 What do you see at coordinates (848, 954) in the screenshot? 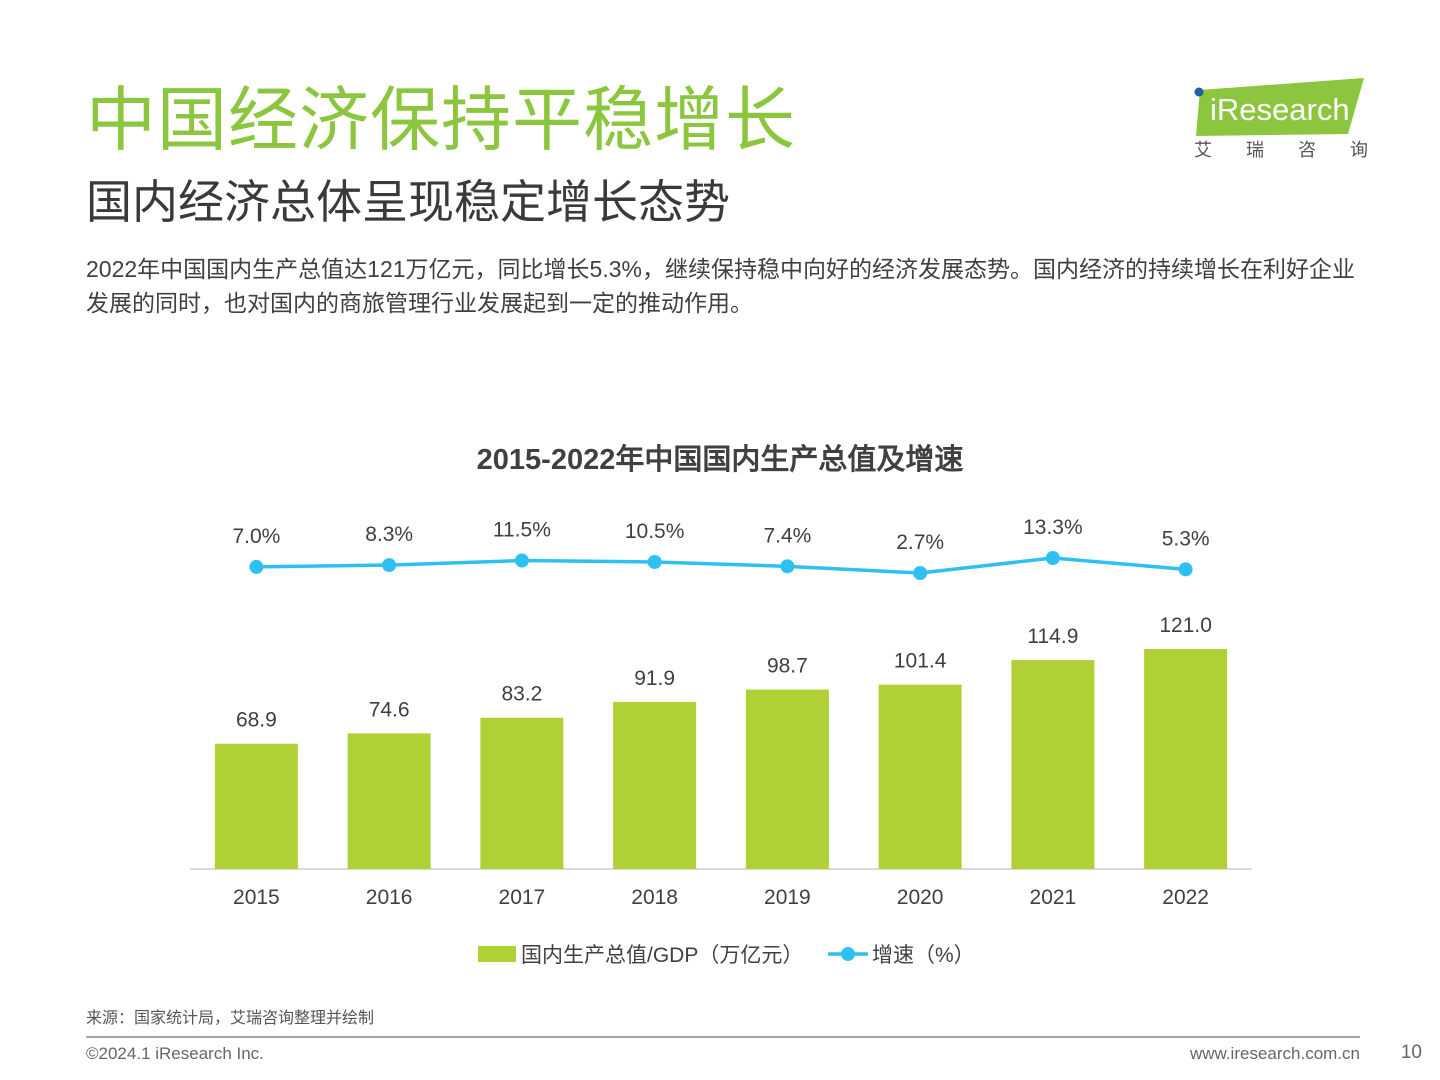
I see `legend-growth-marker` at bounding box center [848, 954].